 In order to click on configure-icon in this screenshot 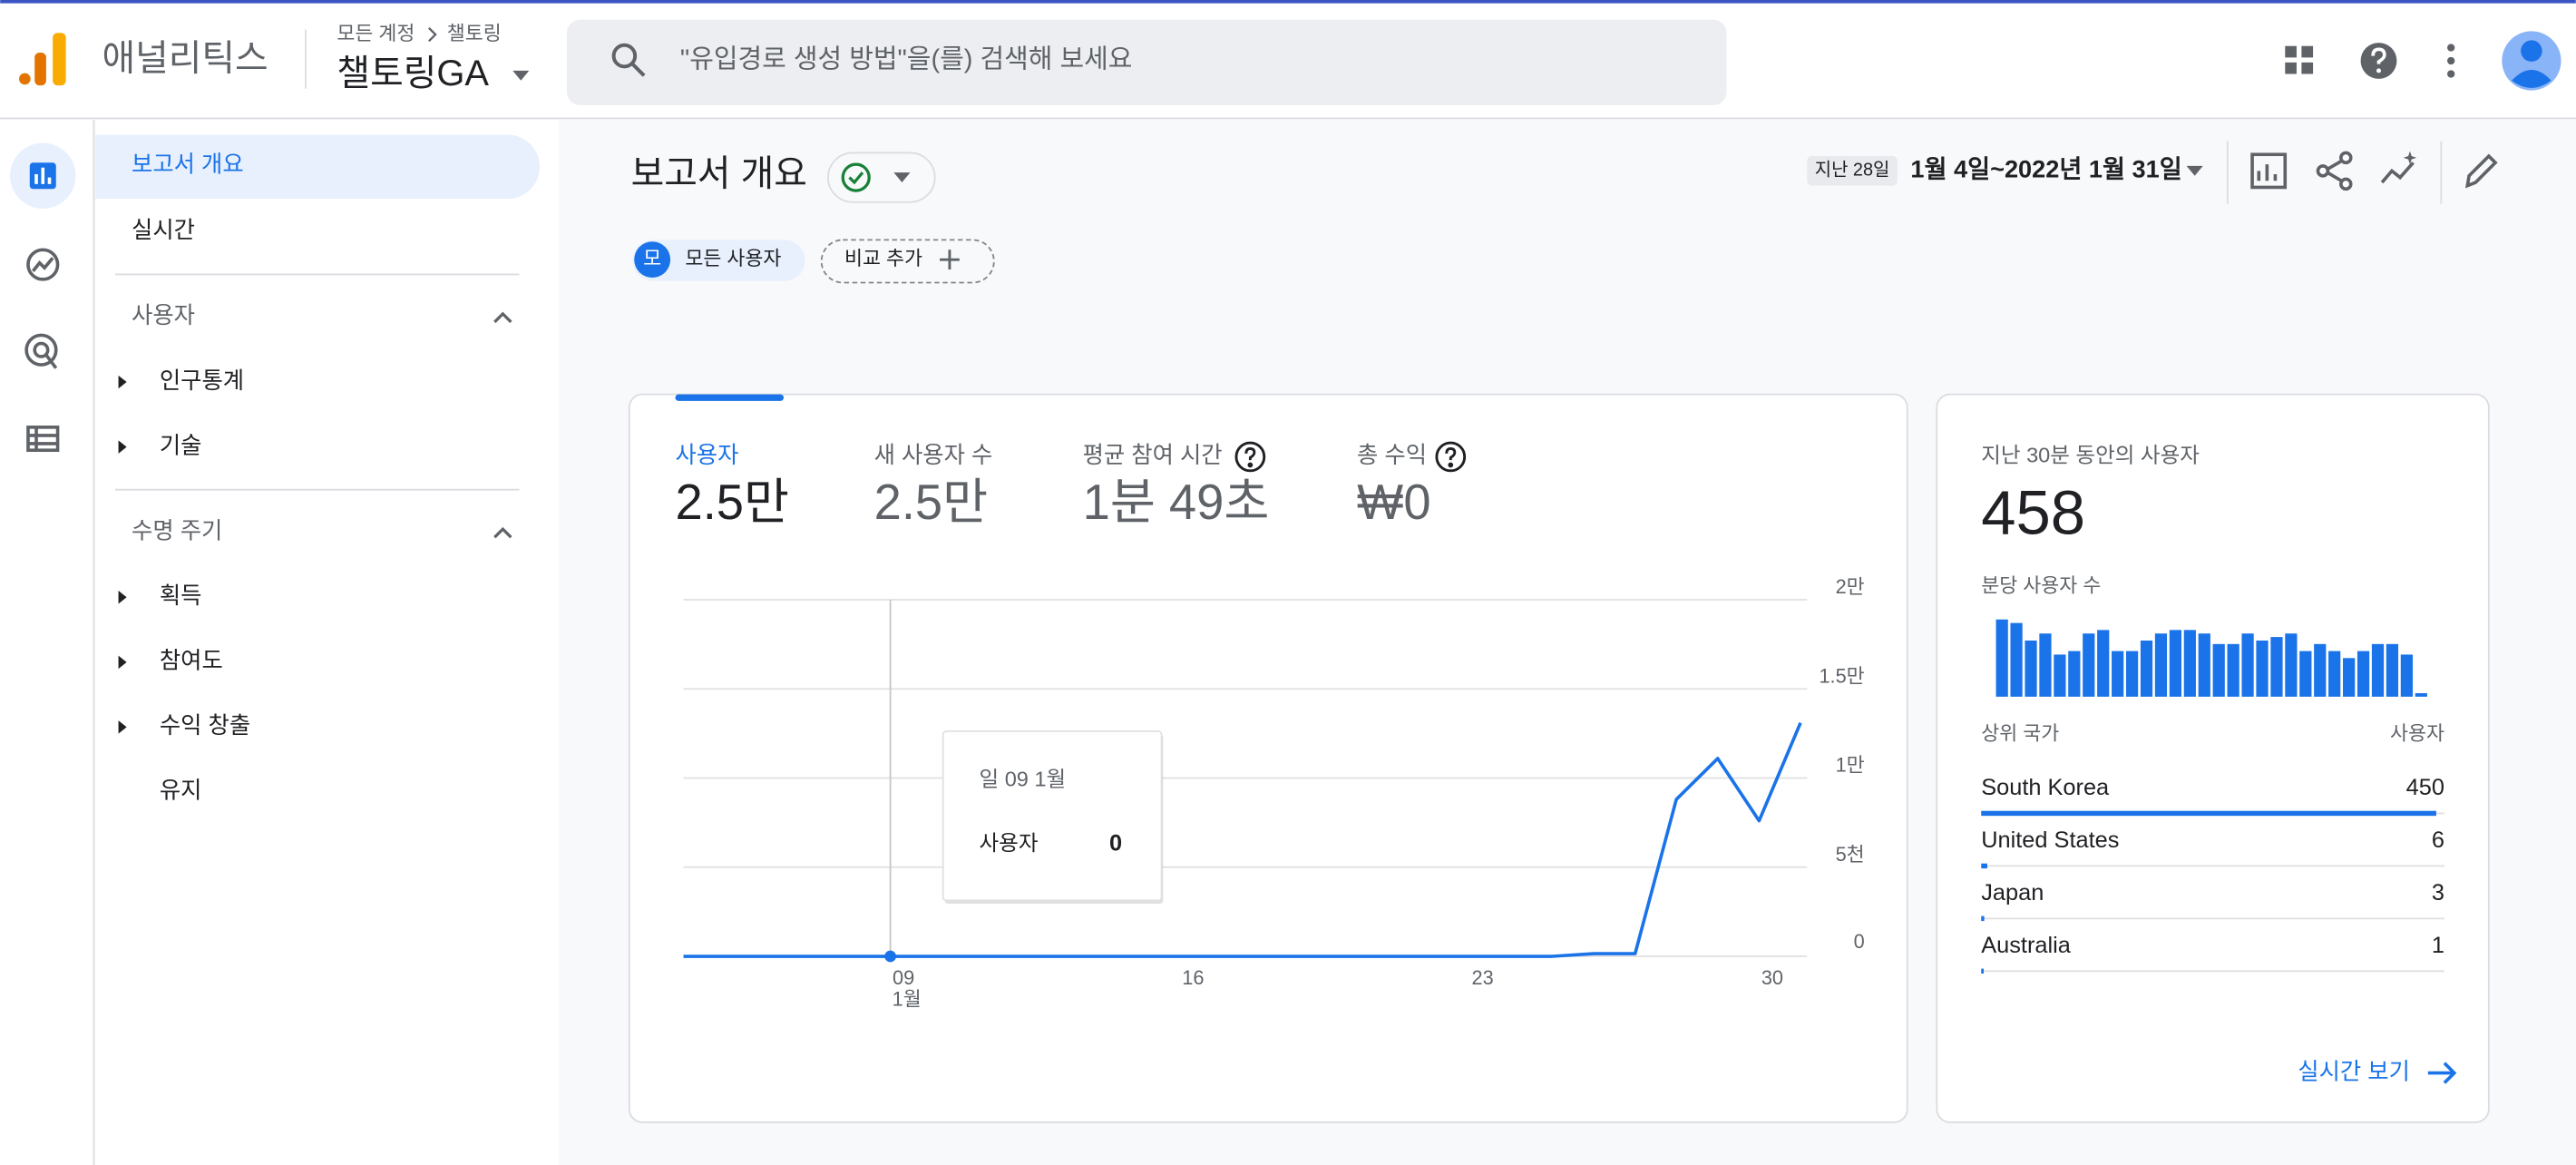, I will do `click(43, 439)`.